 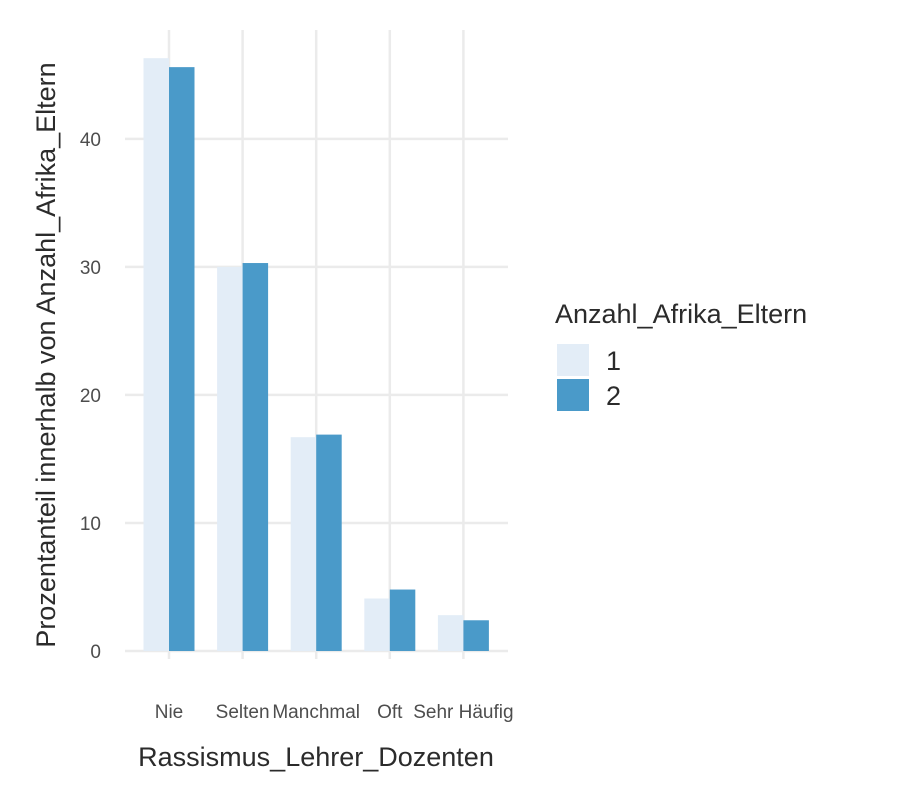 I want to click on x-tick-labels: Nie Selten Manchmal Oft Sehr Häufig, so click(x=334, y=712).